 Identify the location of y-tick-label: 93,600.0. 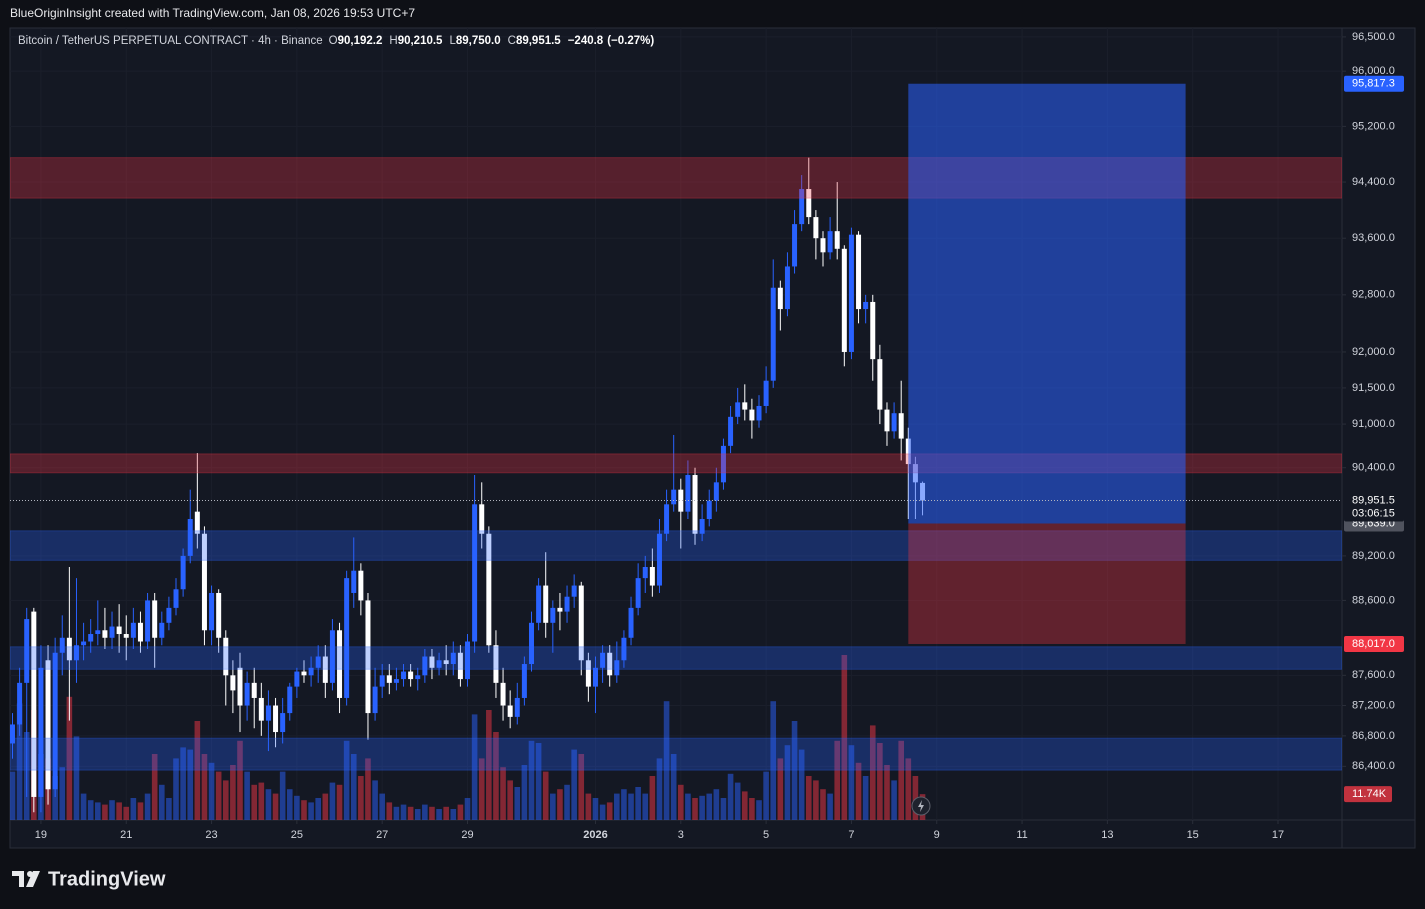
(1373, 238).